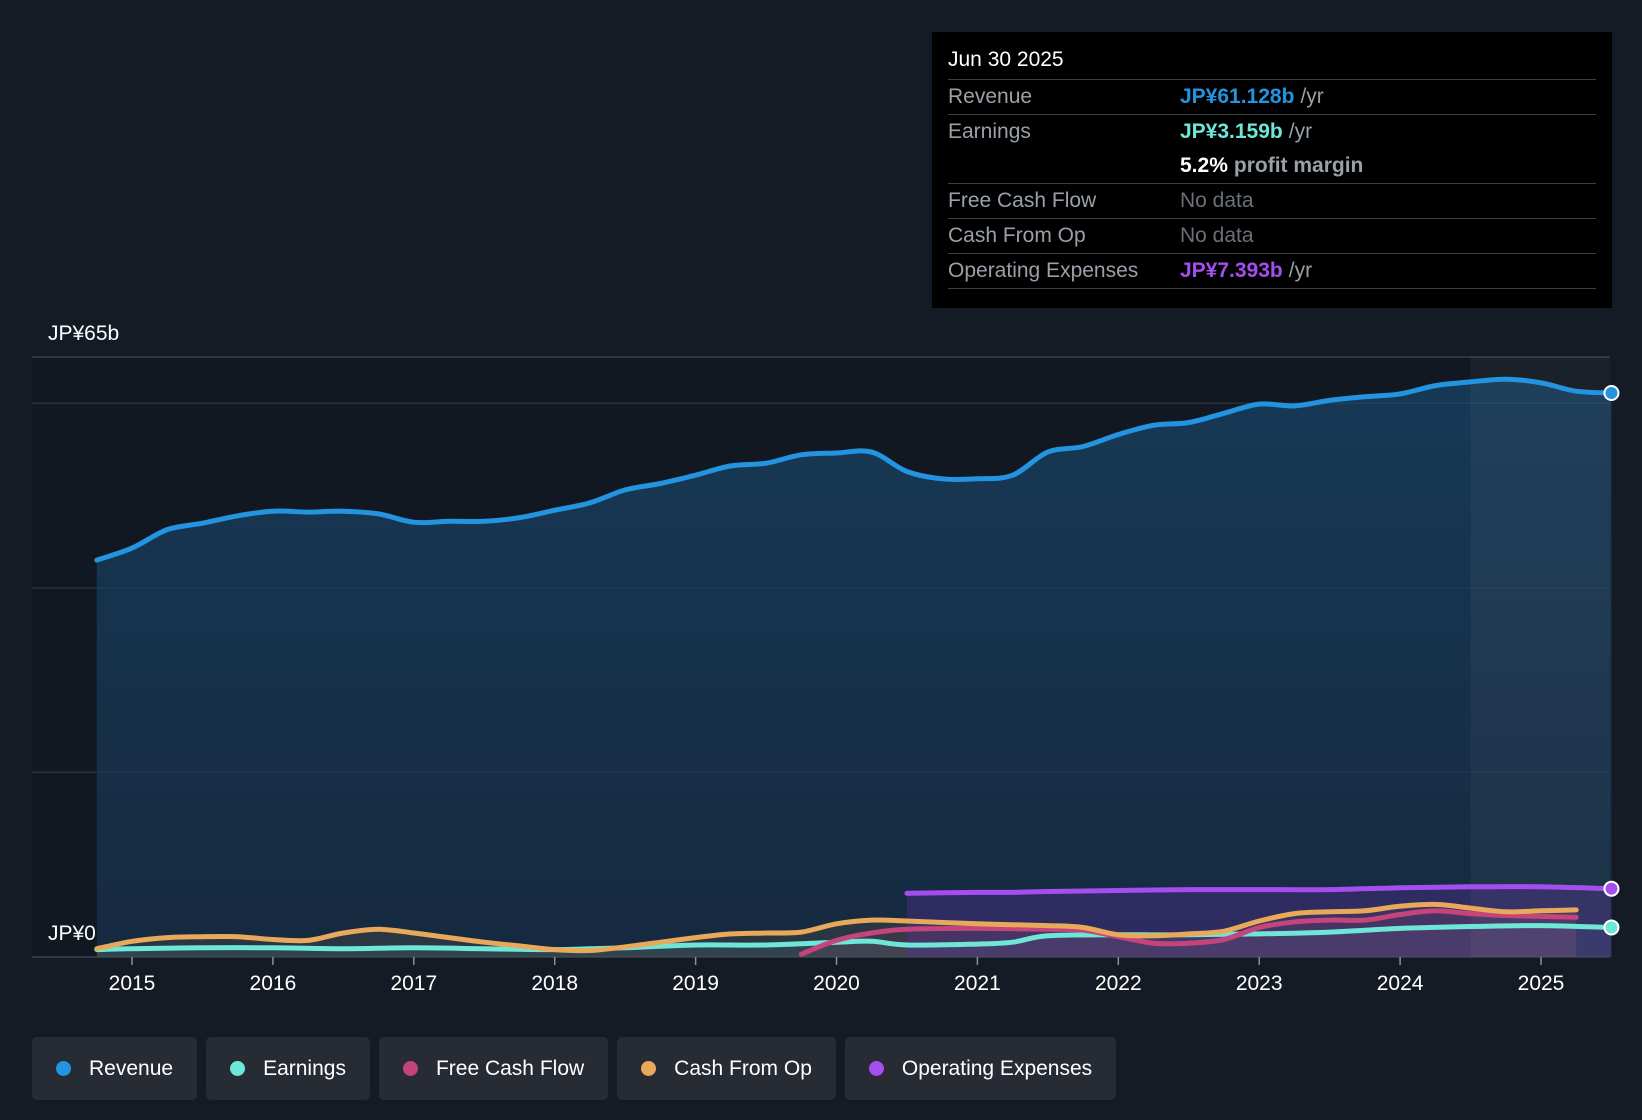 The width and height of the screenshot is (1642, 1120). Describe the element at coordinates (132, 983) in the screenshot. I see `x-tick-label: 2015` at that location.